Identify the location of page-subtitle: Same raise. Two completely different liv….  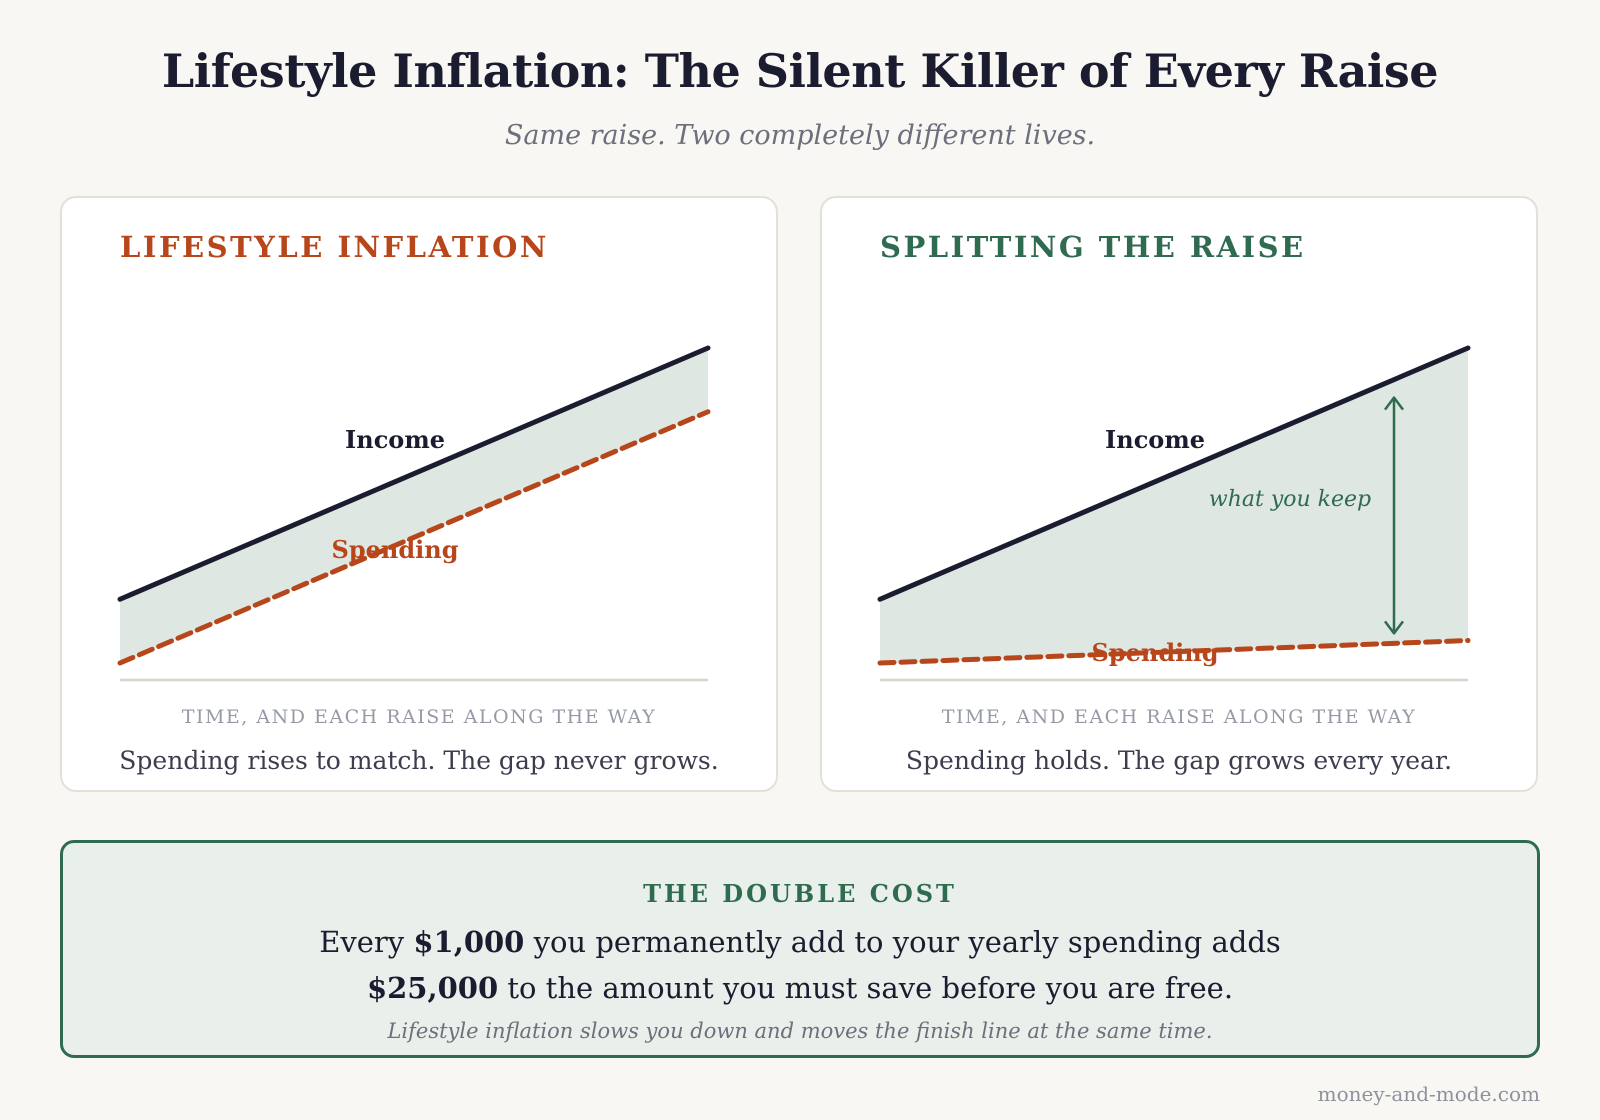
(800, 135).